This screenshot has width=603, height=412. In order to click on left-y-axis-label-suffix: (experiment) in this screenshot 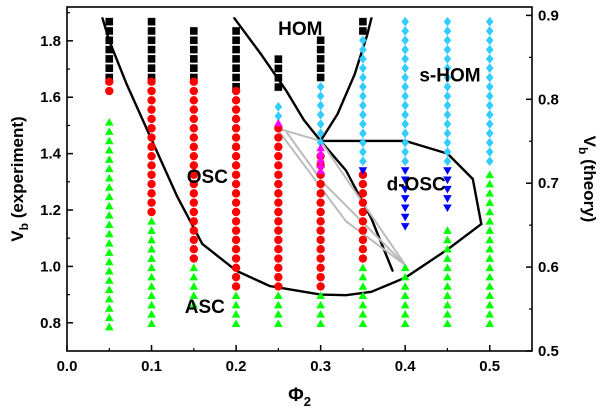, I will do `click(17, 169)`.